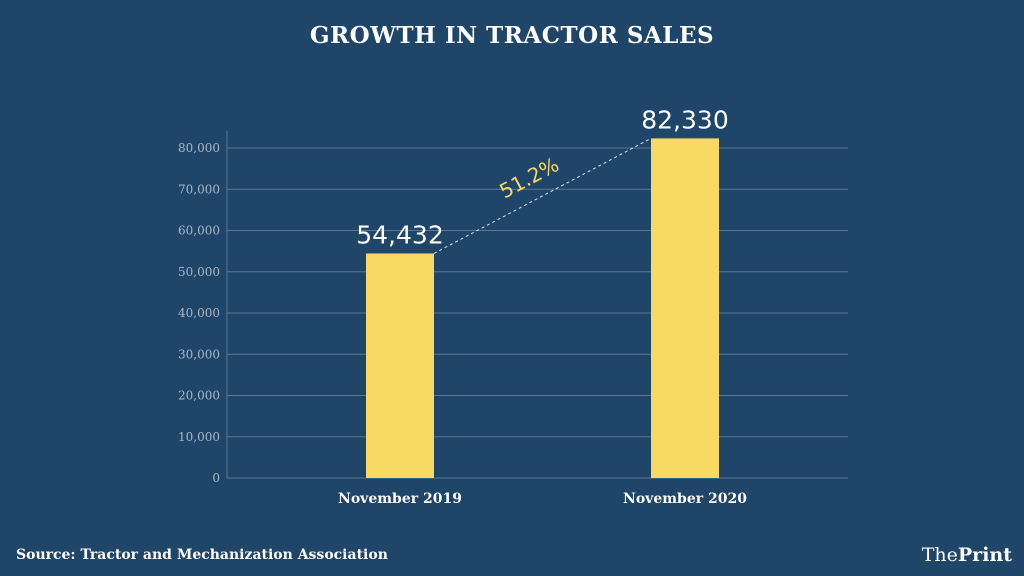 This screenshot has width=1024, height=576. What do you see at coordinates (939, 555) in the screenshot?
I see `logo-the: The` at bounding box center [939, 555].